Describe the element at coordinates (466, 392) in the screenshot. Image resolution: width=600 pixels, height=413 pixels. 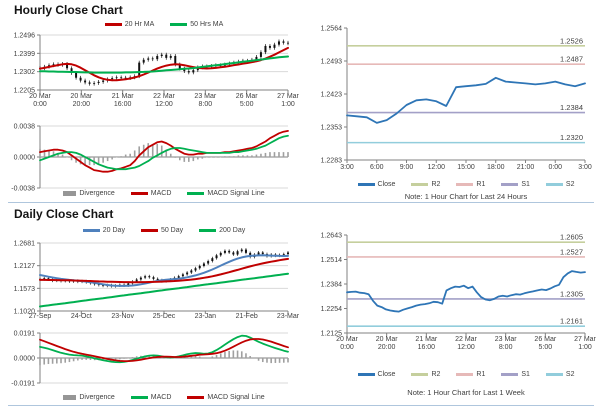
I see `sr-week-note: Note: 1 Hour Chart for Last 1 Week` at that location.